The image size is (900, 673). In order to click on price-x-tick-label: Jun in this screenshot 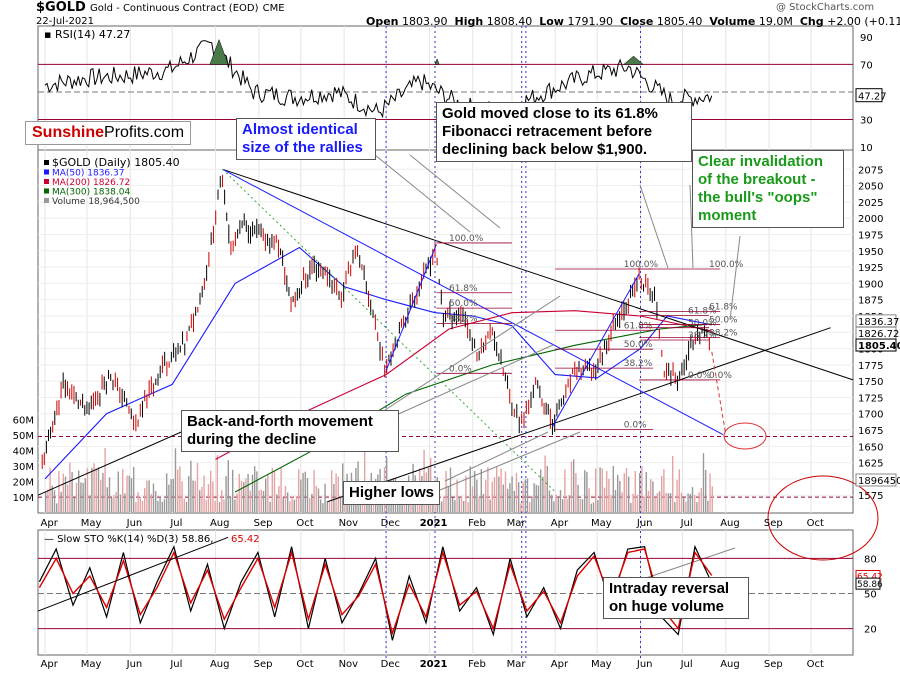, I will do `click(644, 523)`.